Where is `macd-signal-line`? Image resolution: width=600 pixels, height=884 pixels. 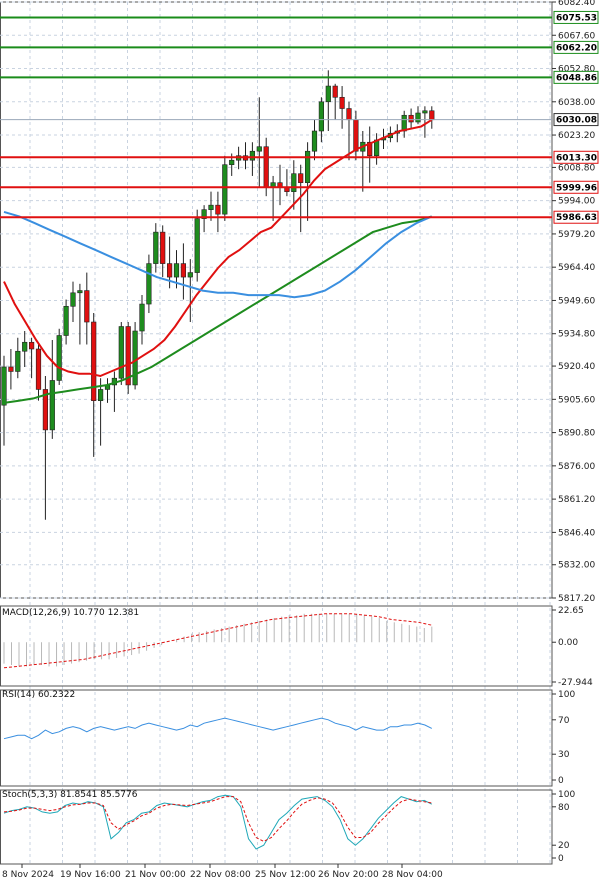 macd-signal-line is located at coordinates (217, 641).